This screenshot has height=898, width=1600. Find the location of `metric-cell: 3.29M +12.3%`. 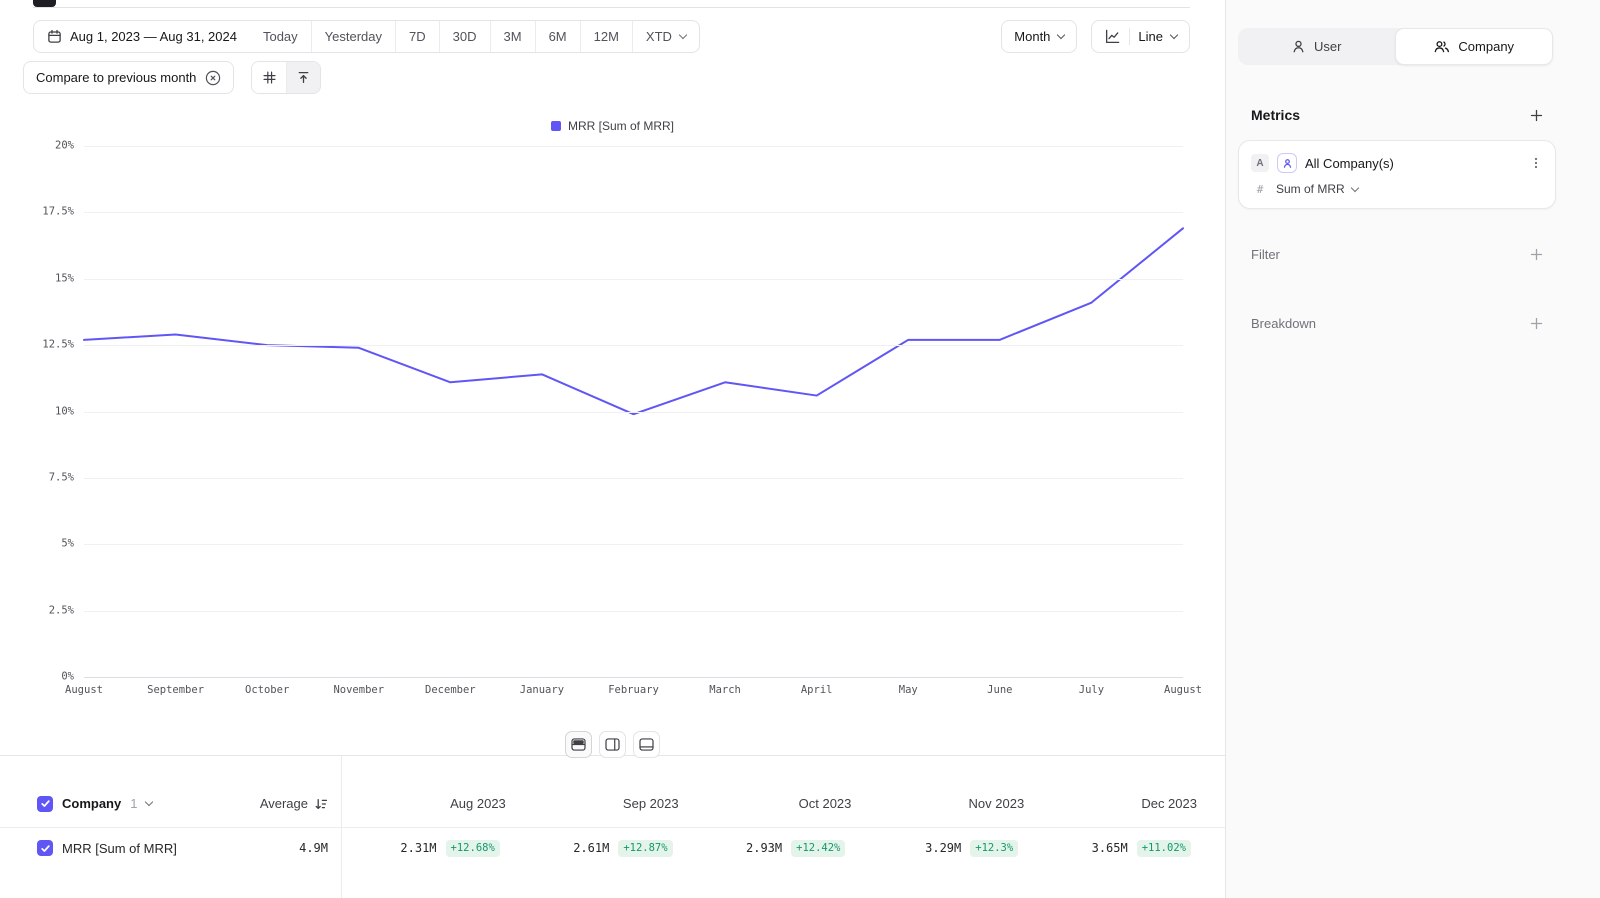

metric-cell: 3.29M +12.3% is located at coordinates (945, 848).